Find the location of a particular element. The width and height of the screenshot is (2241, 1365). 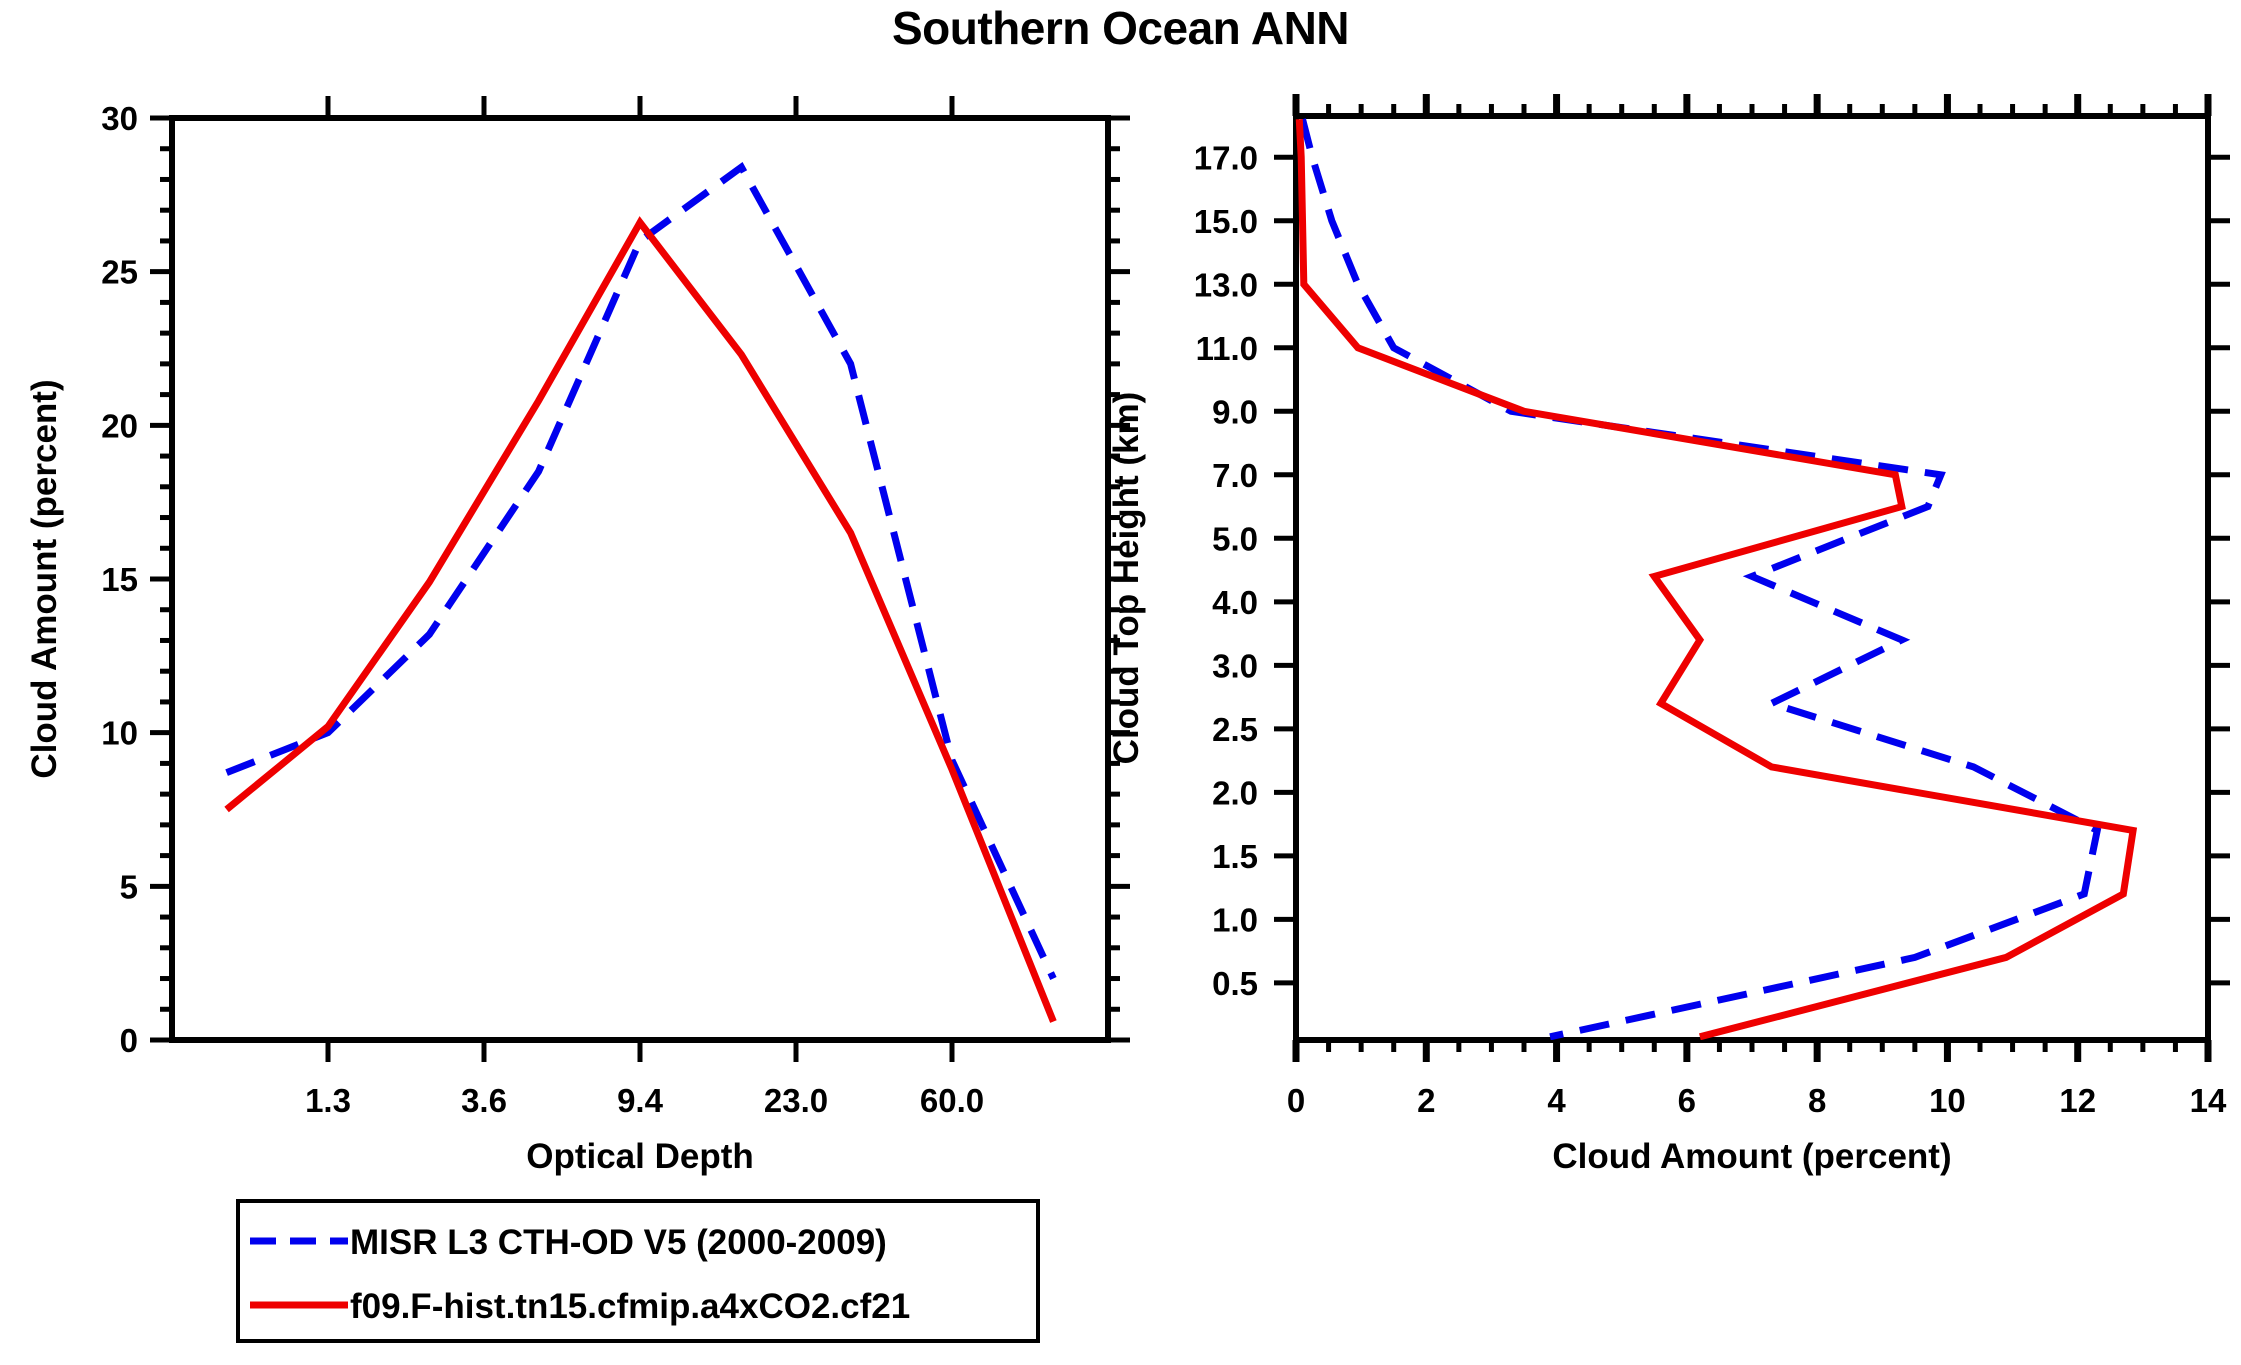

left-x-tick-label: 60.0 is located at coordinates (952, 1100).